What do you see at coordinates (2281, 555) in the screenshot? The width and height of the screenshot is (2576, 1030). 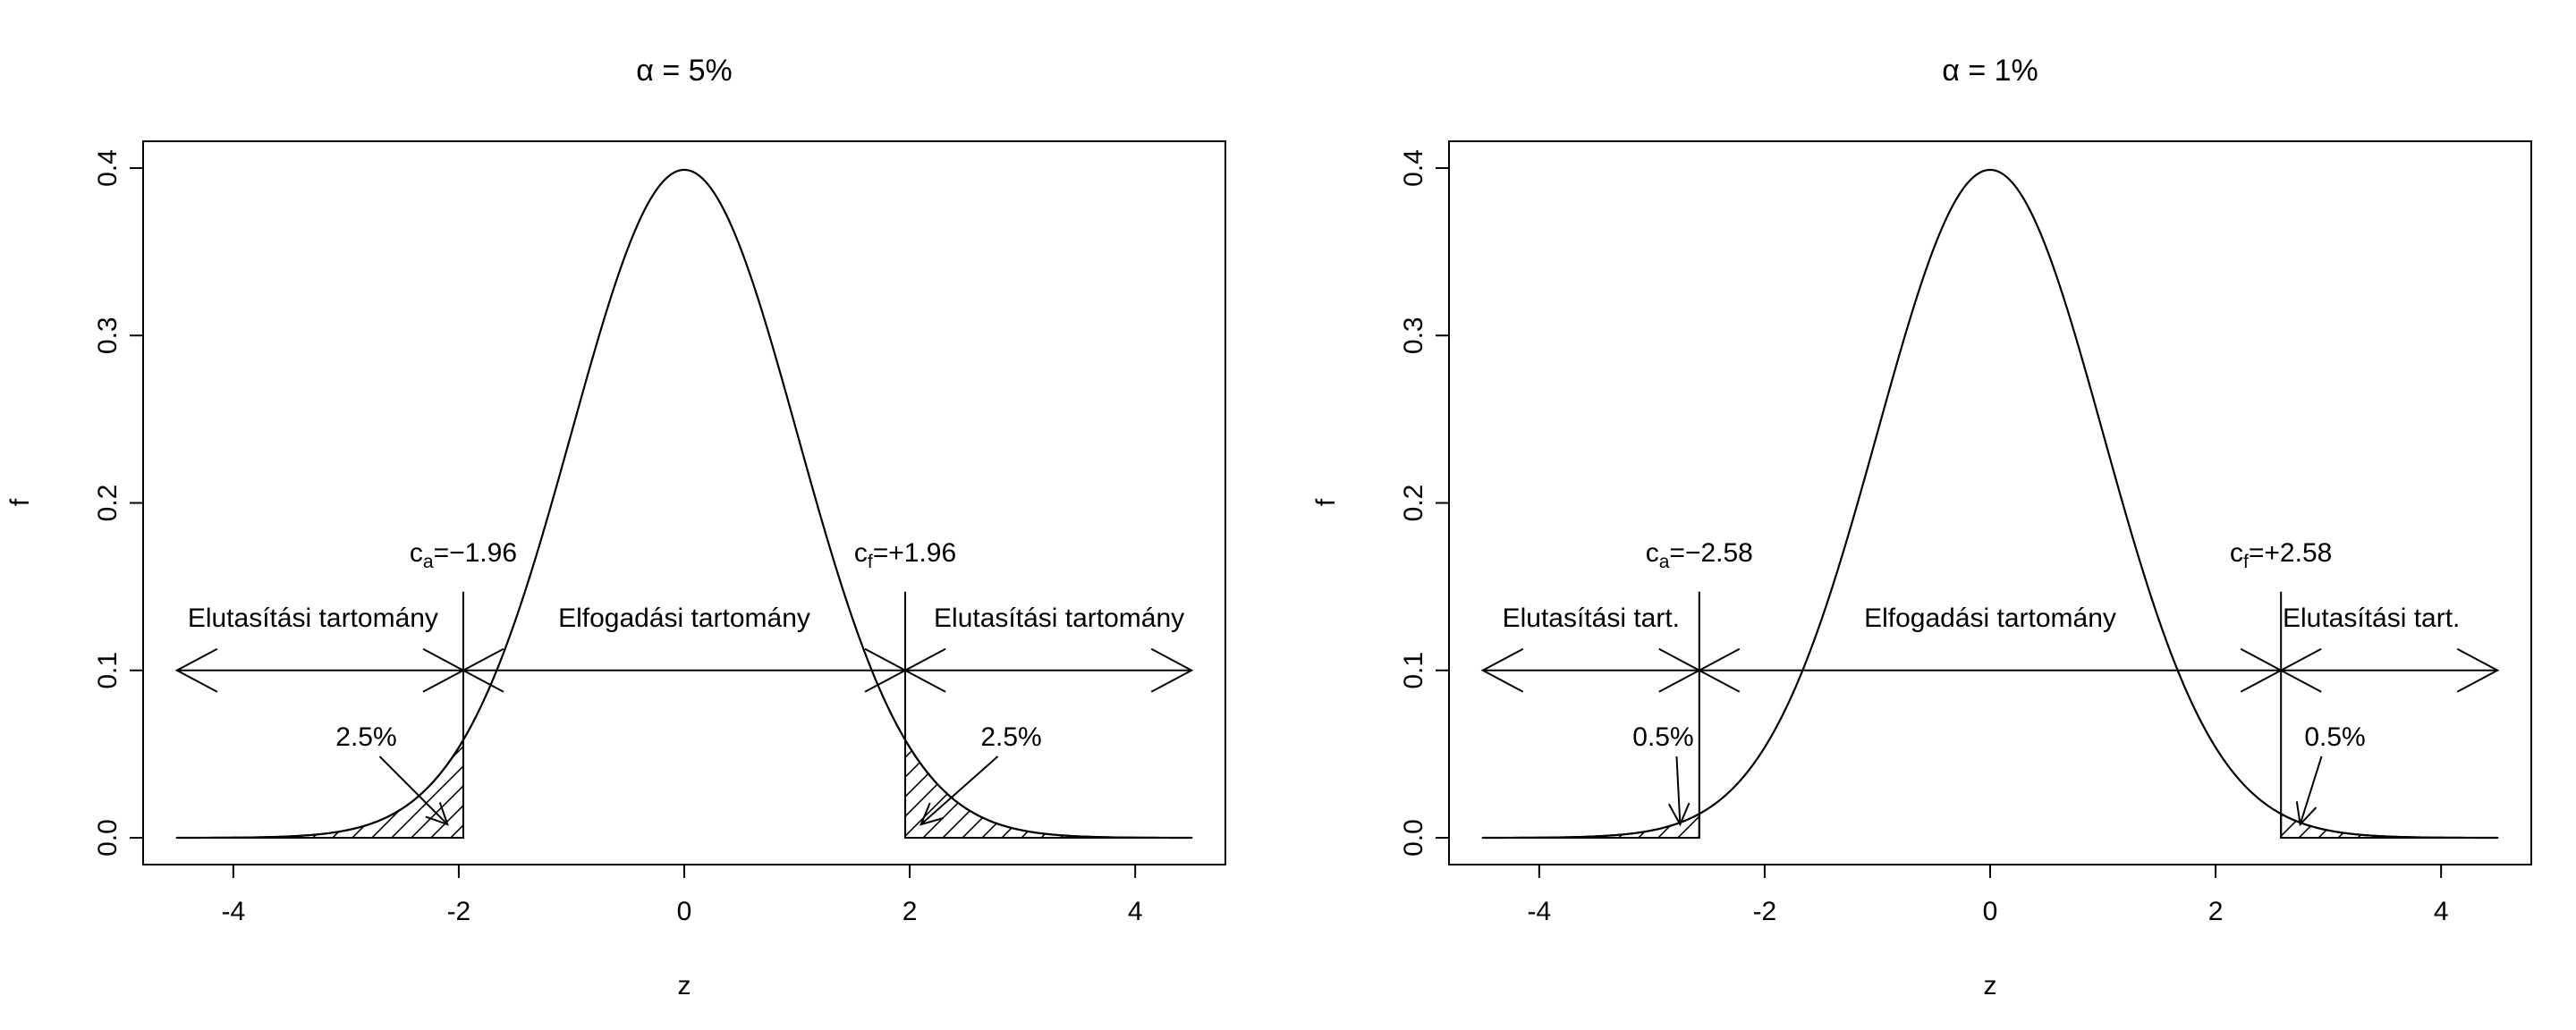 I see `critical-label-right: cf=+2.58` at bounding box center [2281, 555].